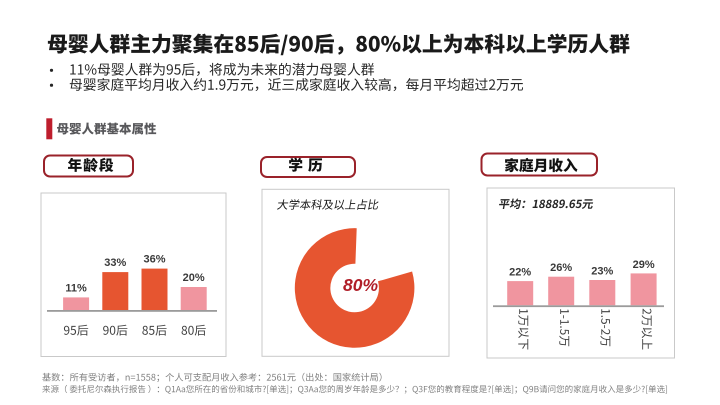  I want to click on svg-text: 11%, so click(76, 288).